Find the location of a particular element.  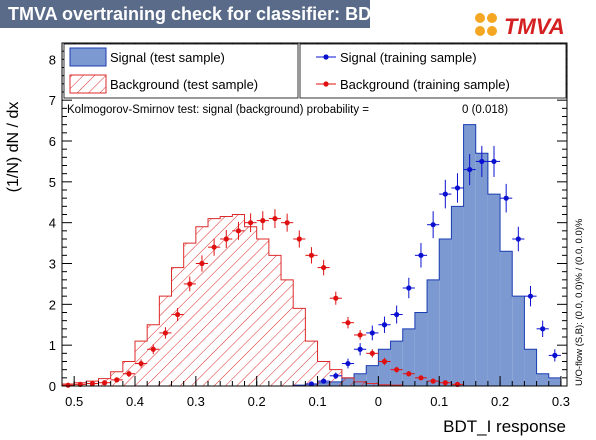

x-tick-label: 0.5 is located at coordinates (74, 401).